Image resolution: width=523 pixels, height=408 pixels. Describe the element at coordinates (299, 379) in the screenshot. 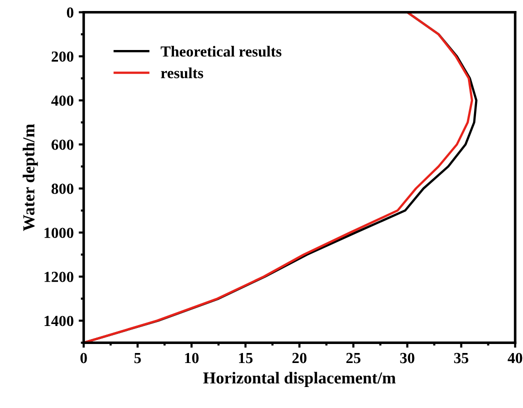

I see `x-axis-title: Horizontal displacement/m` at that location.